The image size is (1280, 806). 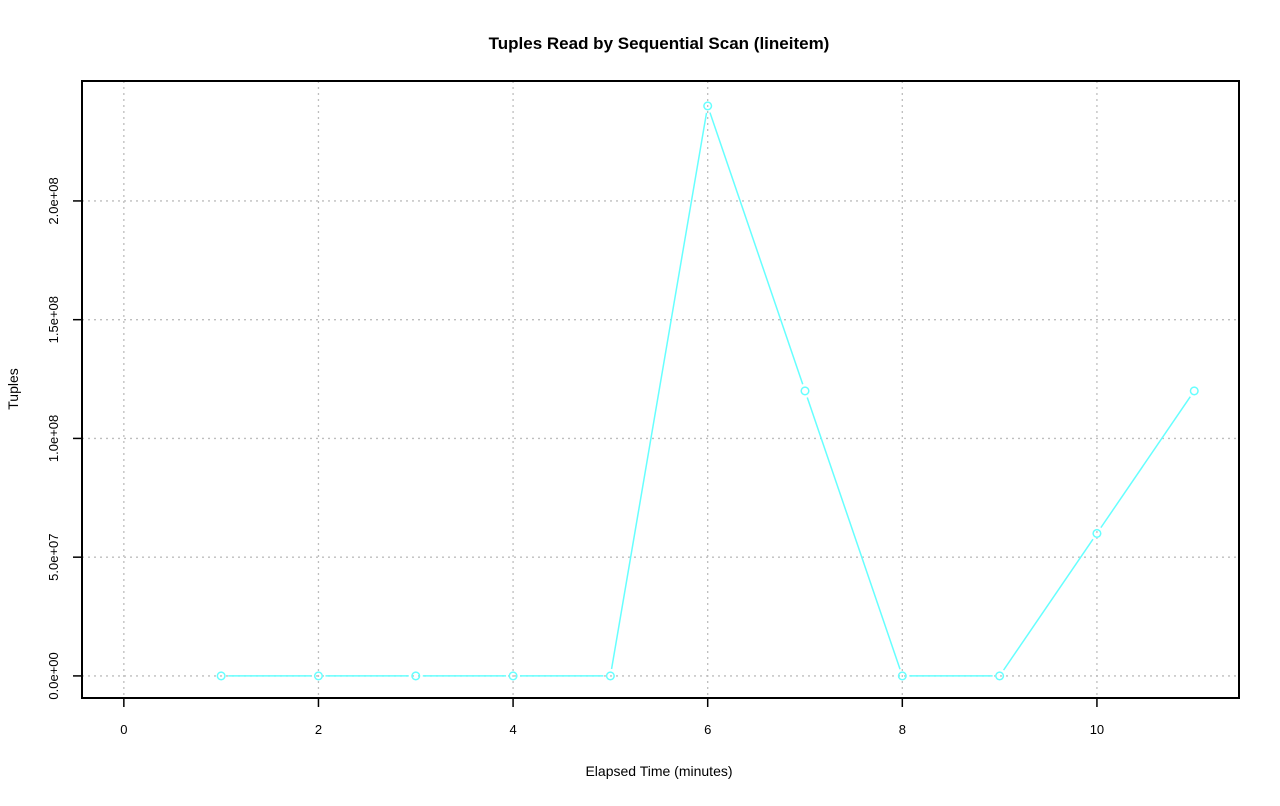 What do you see at coordinates (53, 200) in the screenshot?
I see `y-tick-label: 2.0e+08` at bounding box center [53, 200].